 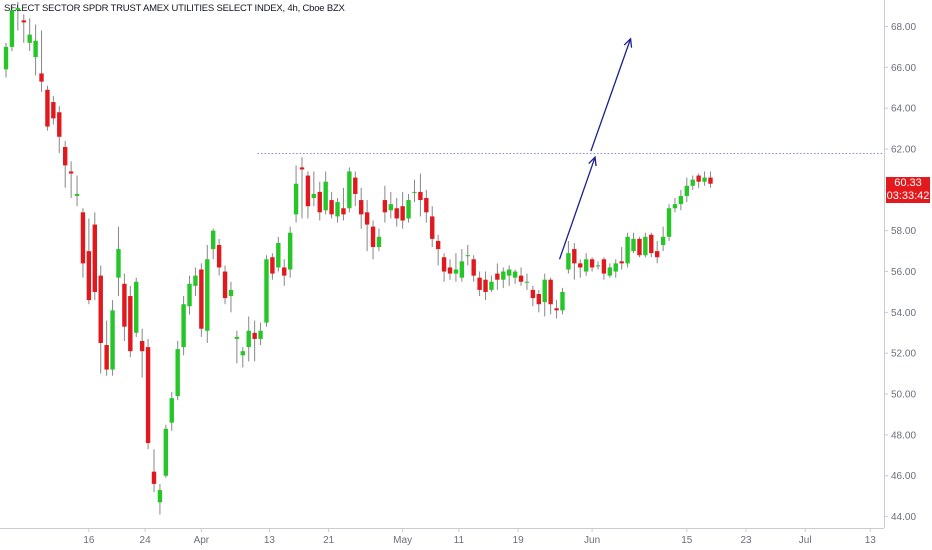 What do you see at coordinates (903, 68) in the screenshot?
I see `y-tick-label: 66.00` at bounding box center [903, 68].